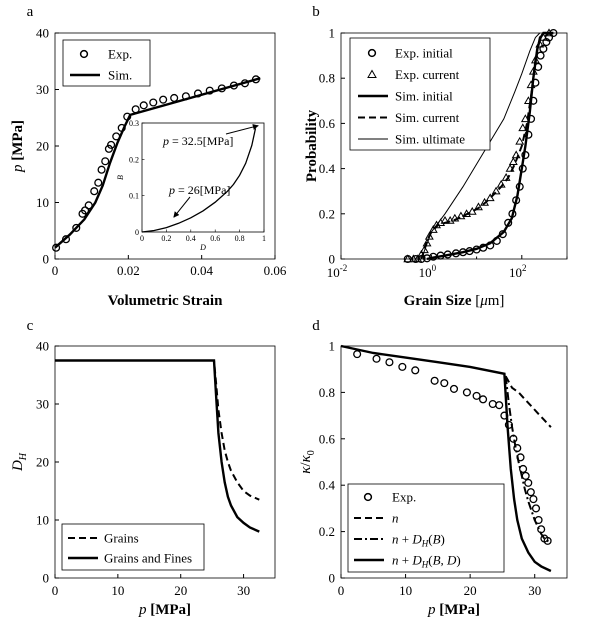 The width and height of the screenshot is (599, 634). Describe the element at coordinates (42, 346) in the screenshot. I see `chart-c-ytick-label: 40` at that location.